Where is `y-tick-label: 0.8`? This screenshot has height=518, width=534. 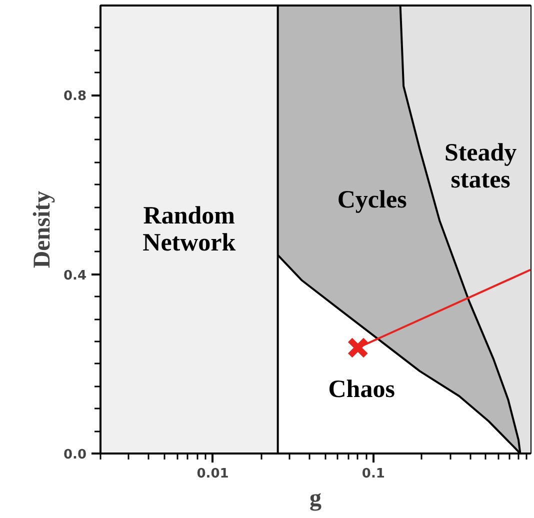 y-tick-label: 0.8 is located at coordinates (74, 96).